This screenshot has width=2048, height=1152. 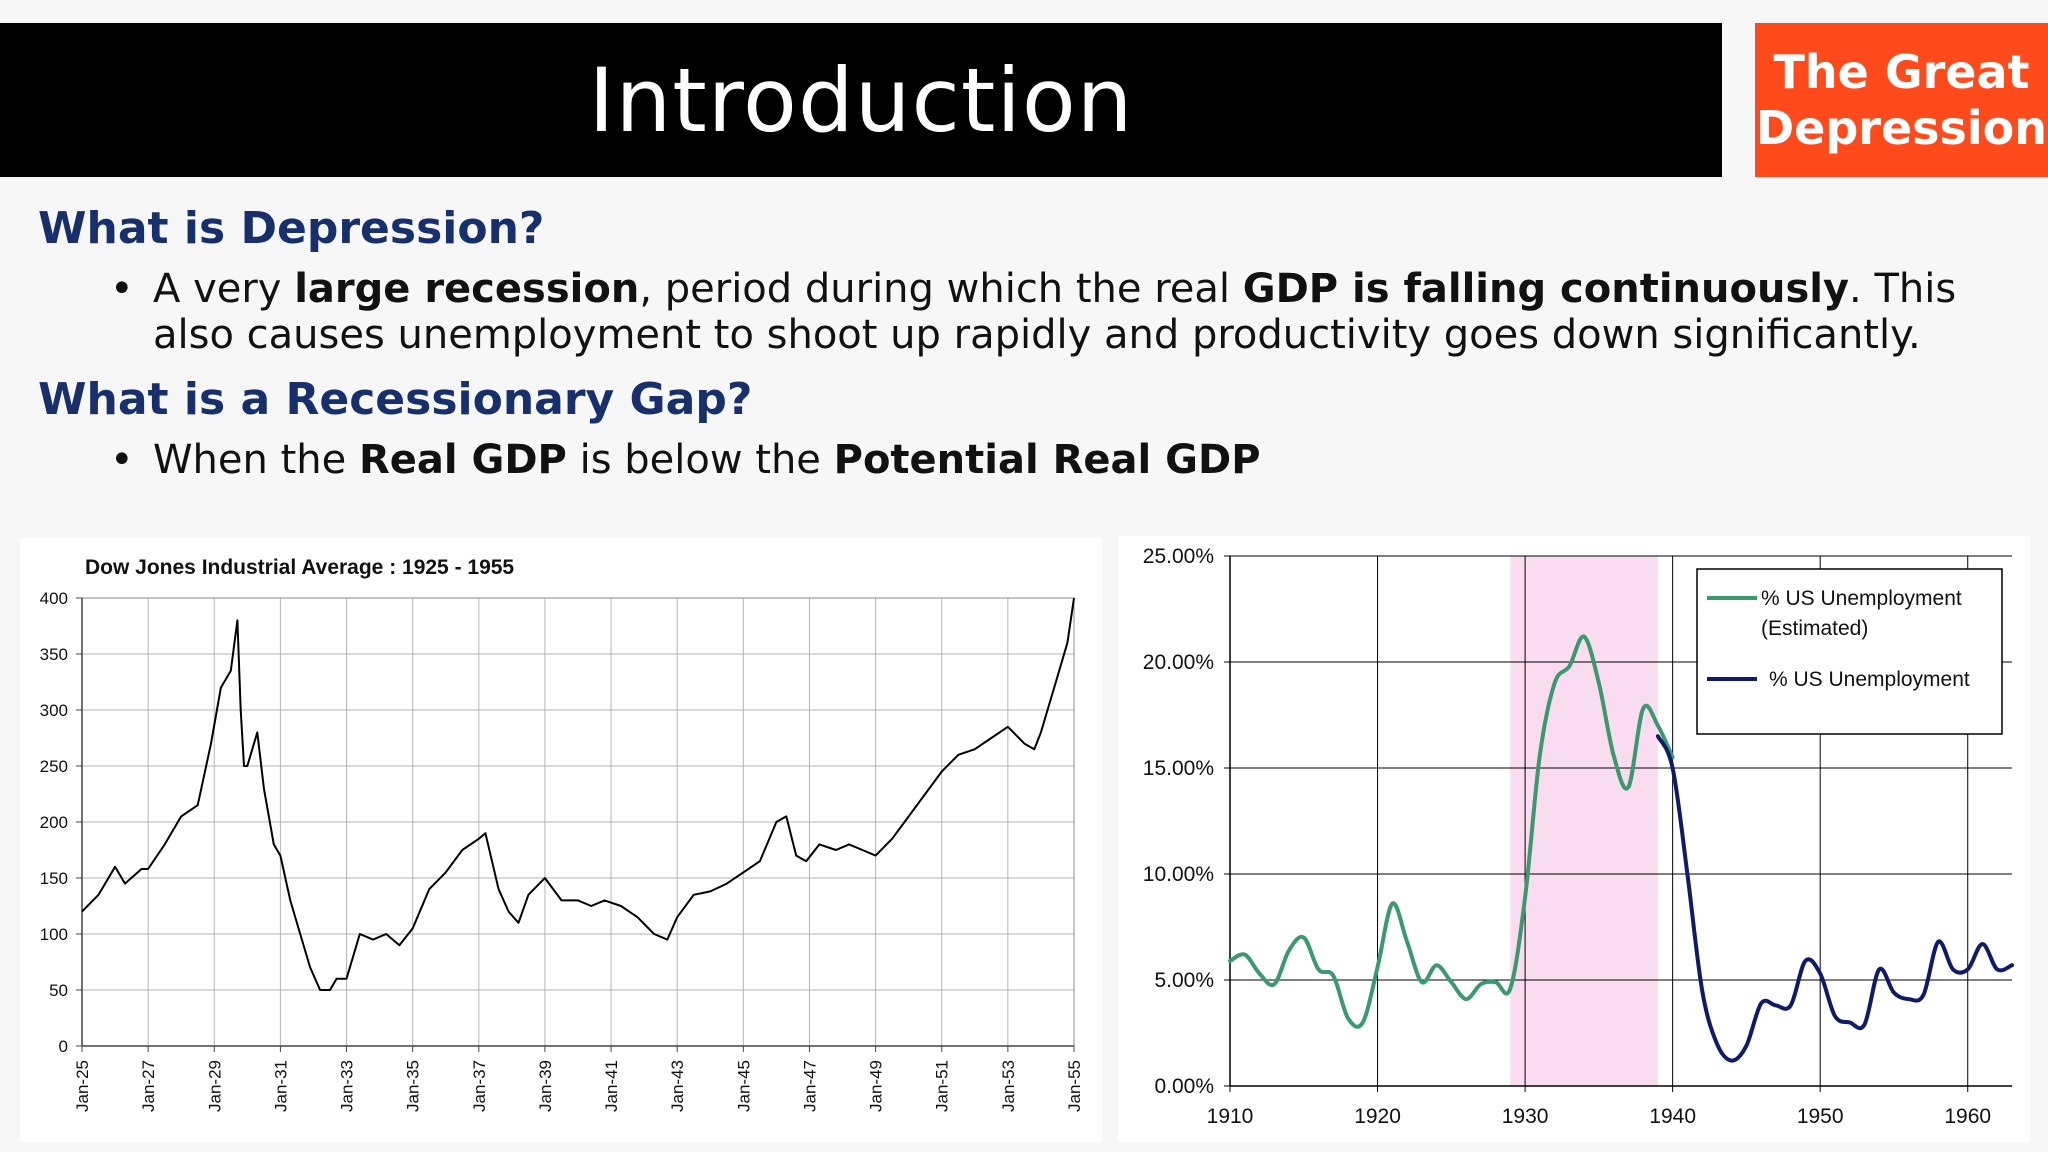 What do you see at coordinates (413, 1086) in the screenshot?
I see `x-tick-label: Jan-35` at bounding box center [413, 1086].